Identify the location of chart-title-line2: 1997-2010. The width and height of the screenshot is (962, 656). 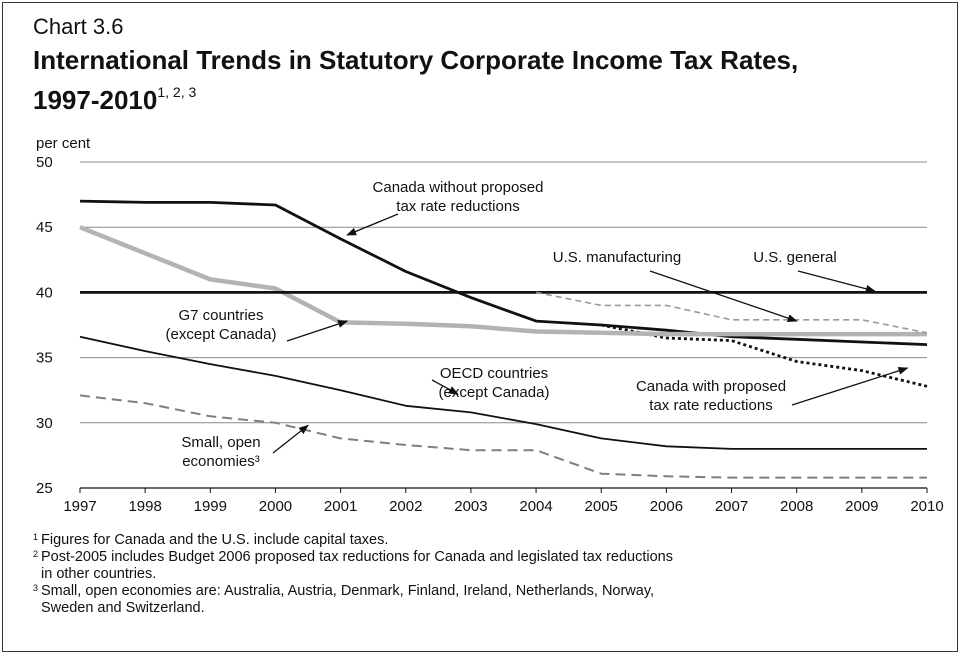
(95, 100).